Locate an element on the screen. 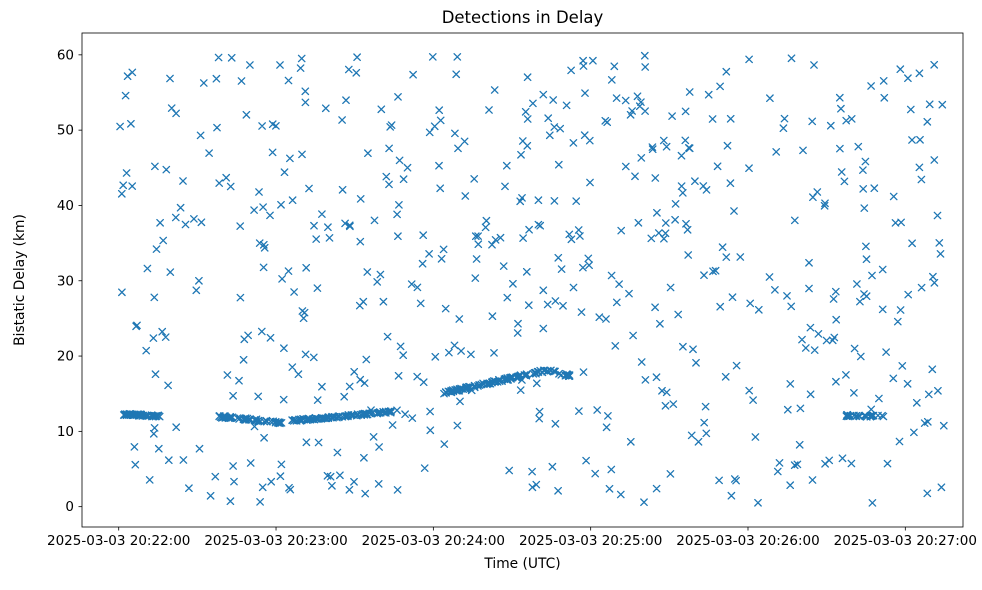  y-tick-label: 60 is located at coordinates (65, 55).